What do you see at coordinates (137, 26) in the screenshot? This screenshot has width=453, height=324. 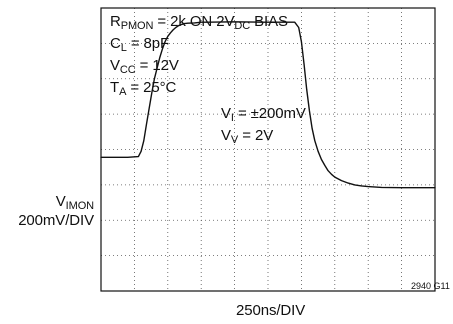 I see `cond-rpmon-sub: PMON` at bounding box center [137, 26].